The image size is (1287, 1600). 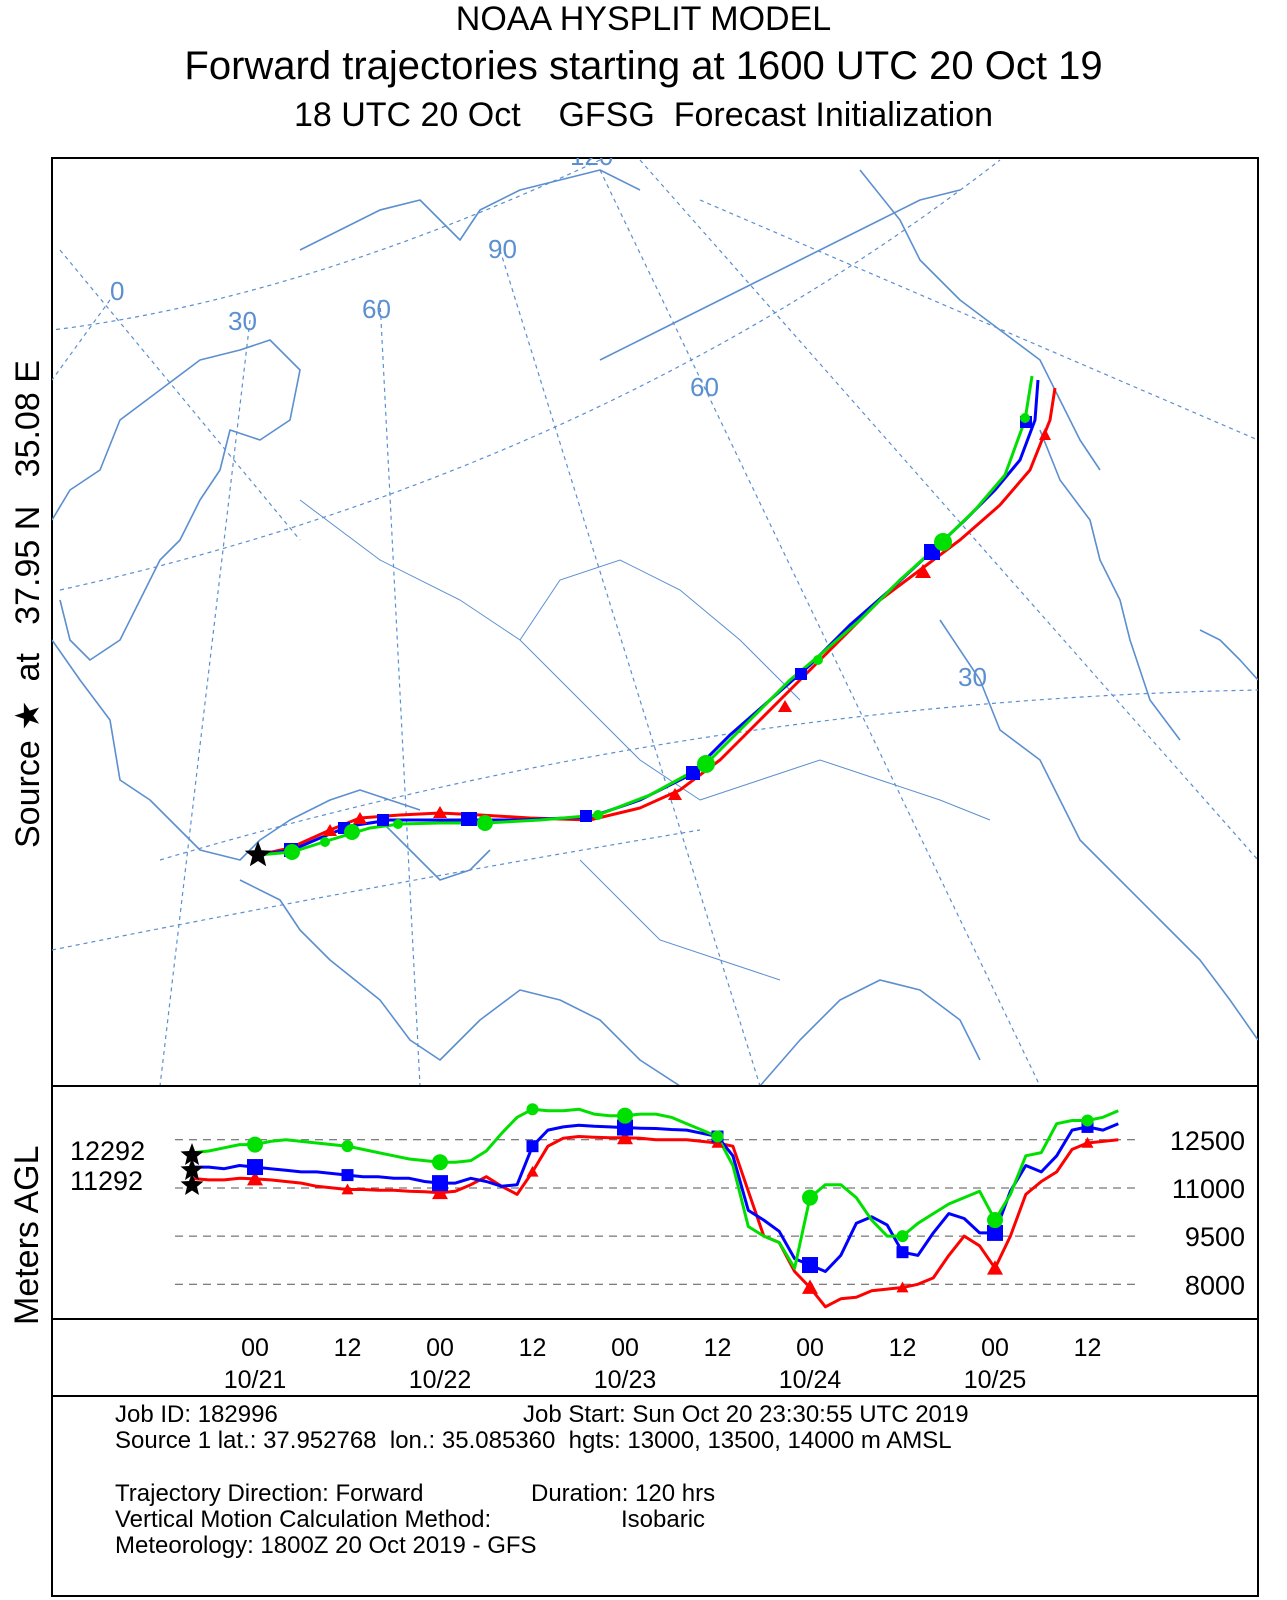 What do you see at coordinates (591, 156) in the screenshot?
I see `graticule-label-120: 120` at bounding box center [591, 156].